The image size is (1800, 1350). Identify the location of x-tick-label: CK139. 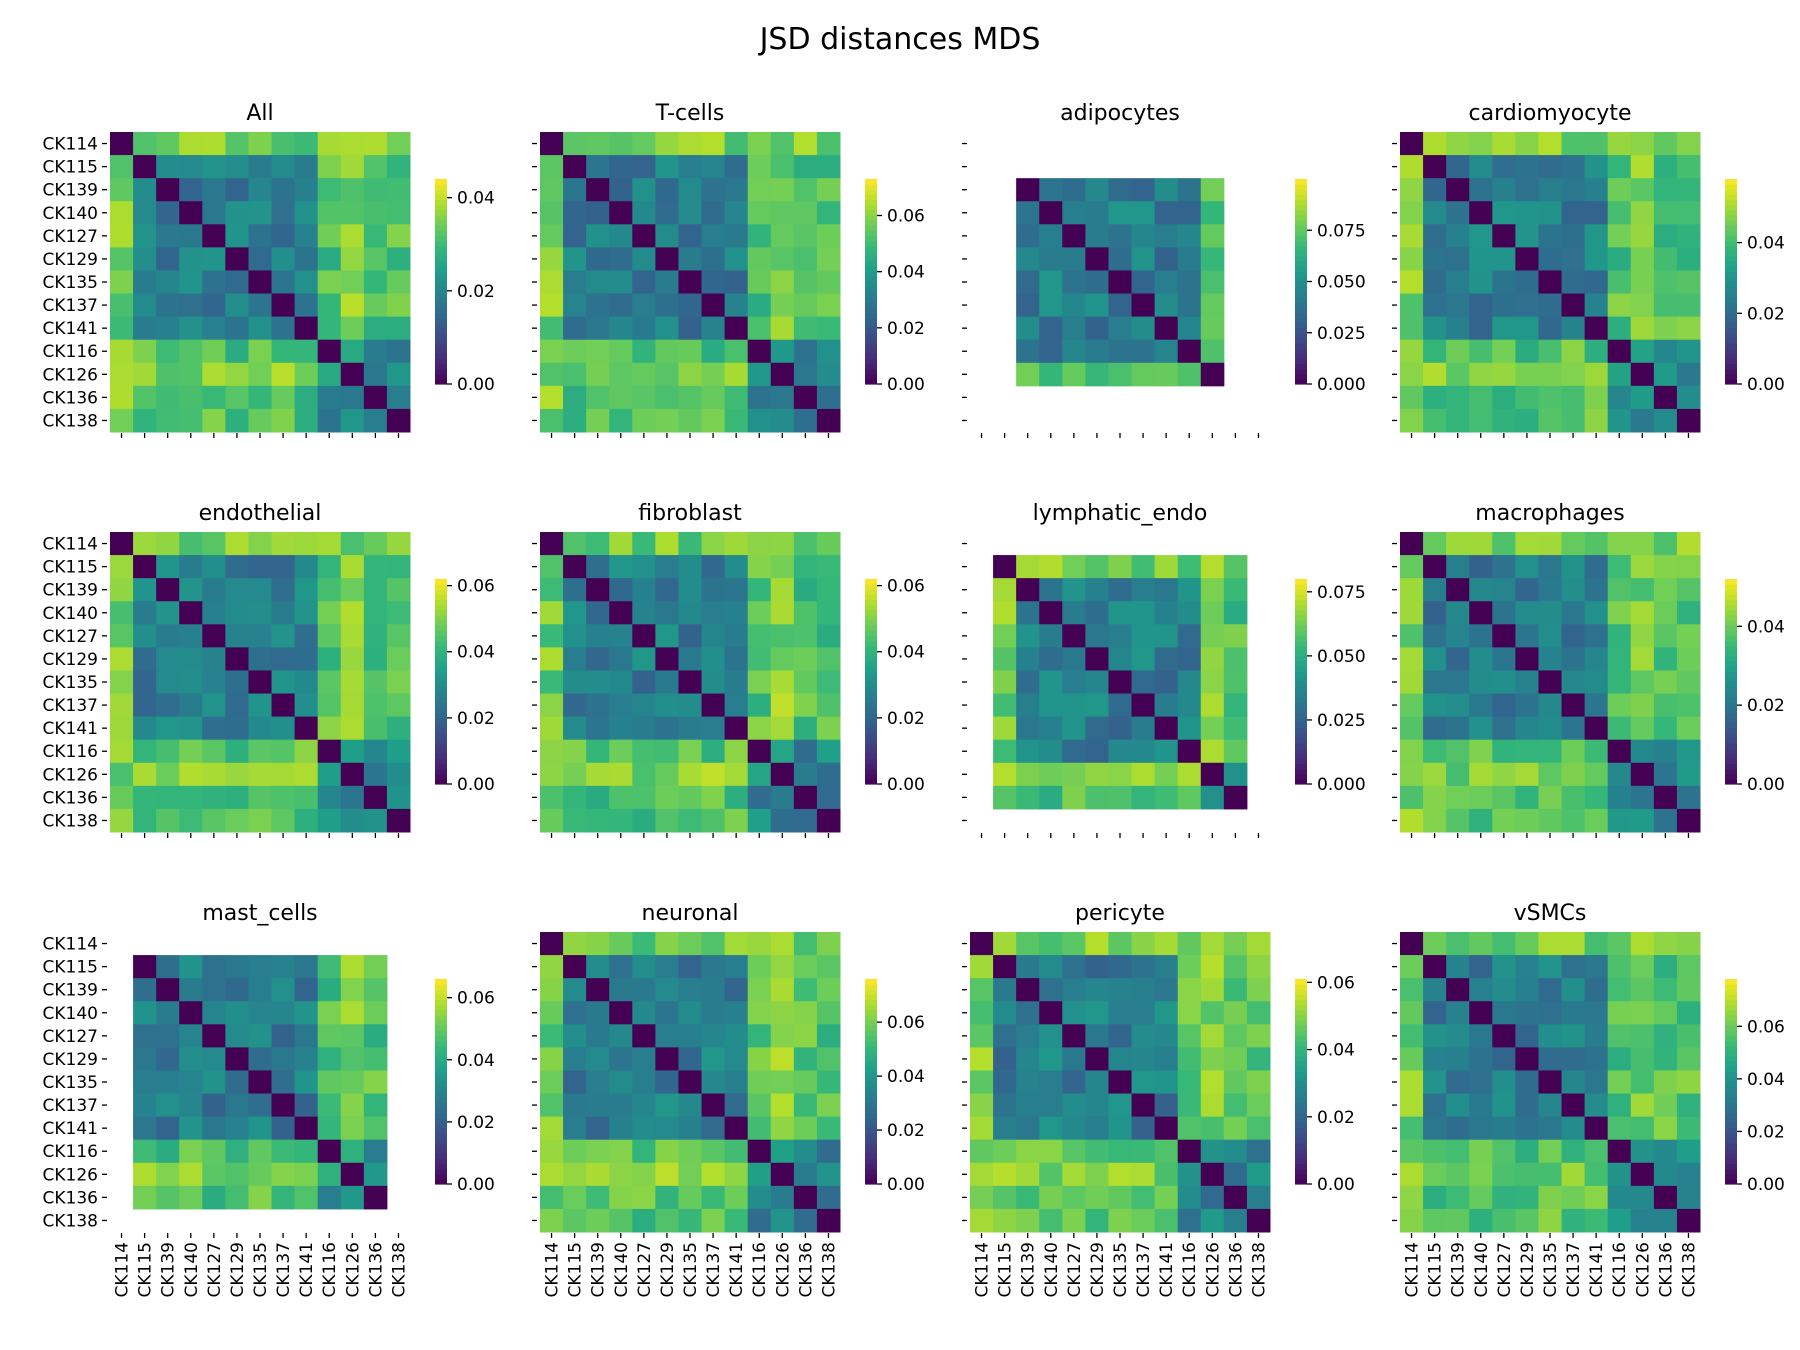
(169, 1269).